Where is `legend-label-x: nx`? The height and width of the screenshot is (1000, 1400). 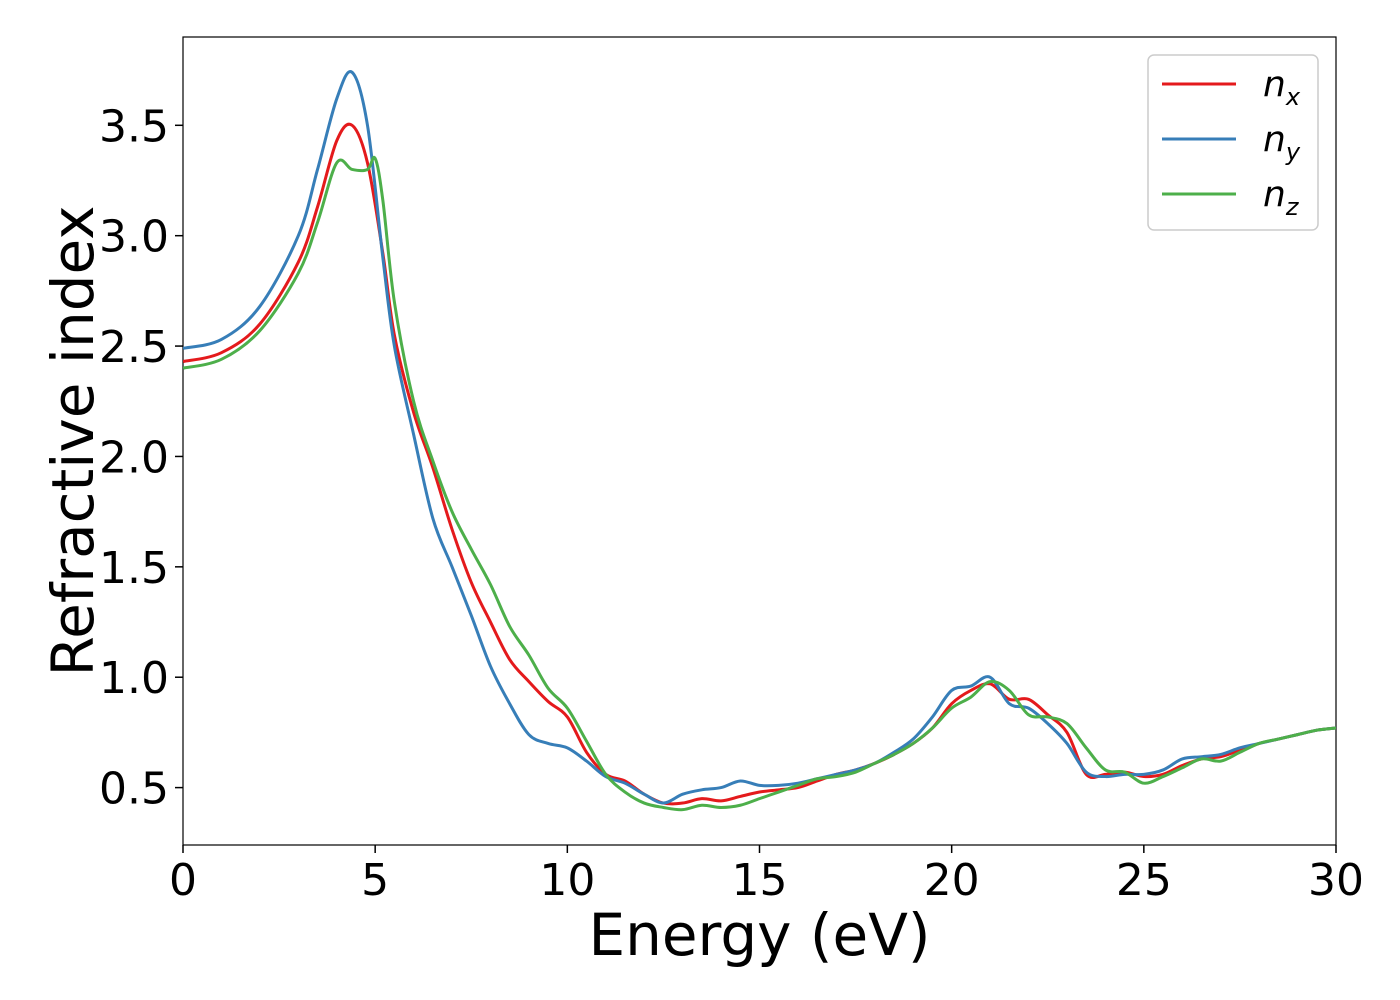 legend-label-x: nx is located at coordinates (1282, 87).